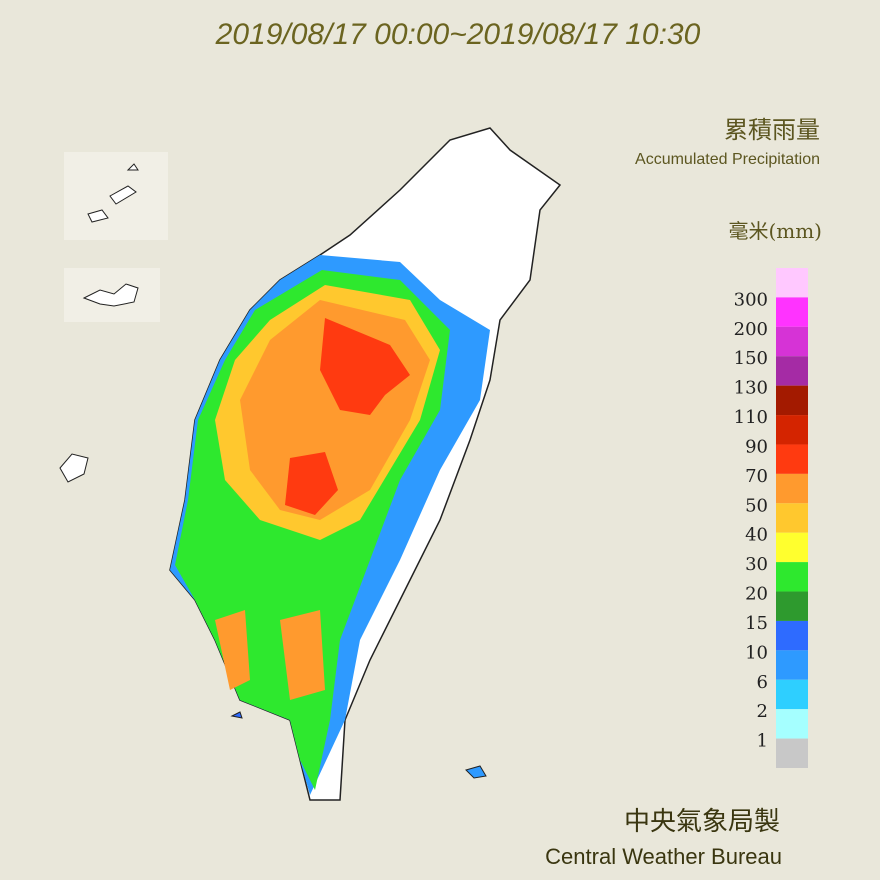 This screenshot has height=880, width=880. I want to click on map-title: 2019/08/17 00:00~2019/08/17 10:30, so click(458, 34).